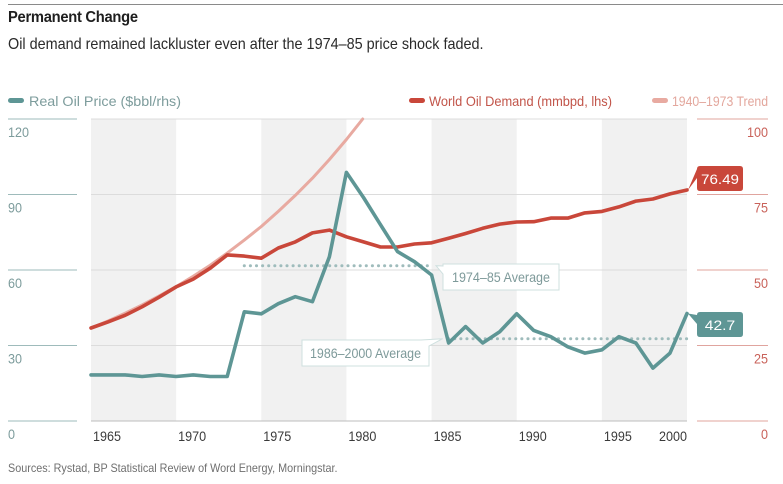  I want to click on legend-item-demand: World Oil Demand (mmbpd, lhs), so click(510, 101).